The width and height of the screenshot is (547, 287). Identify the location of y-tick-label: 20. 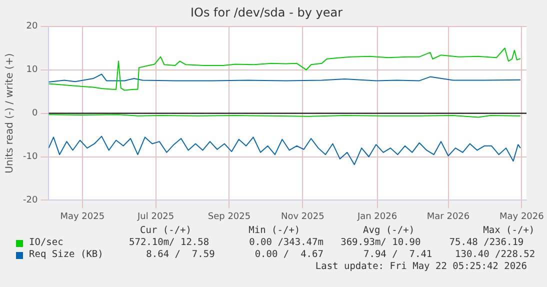
(32, 27).